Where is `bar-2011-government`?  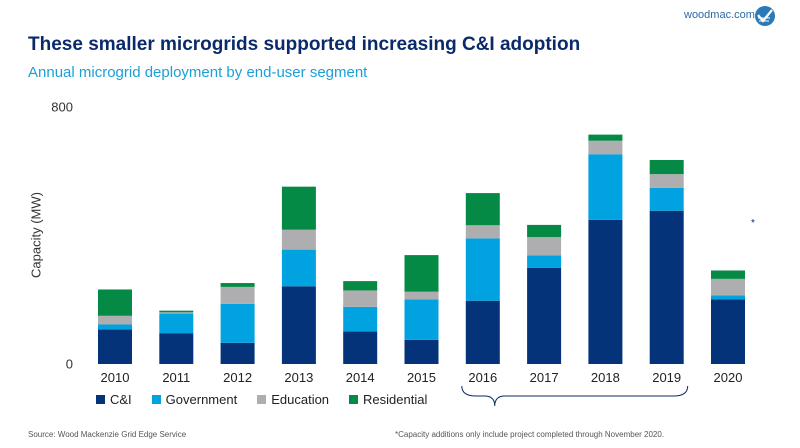
bar-2011-government is located at coordinates (176, 323).